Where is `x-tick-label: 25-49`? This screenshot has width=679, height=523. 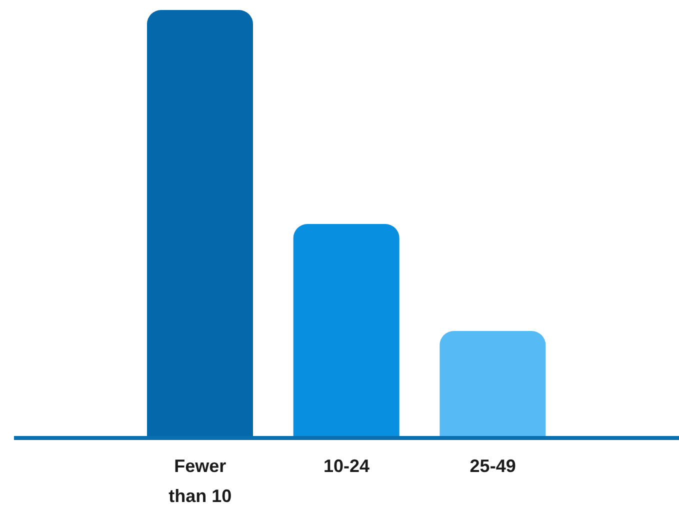
x-tick-label: 25-49 is located at coordinates (493, 466).